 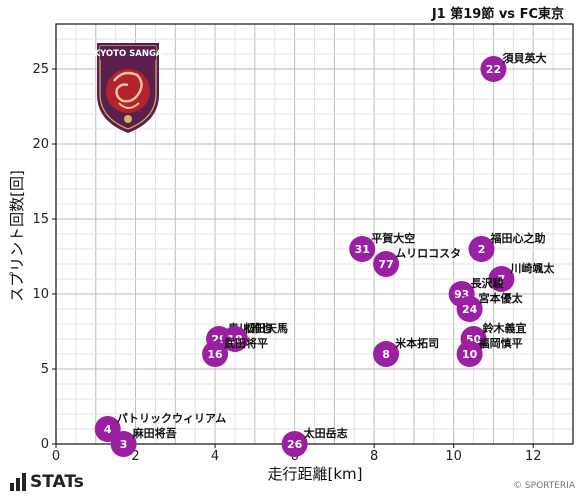 I want to click on point-number: 22, so click(x=493, y=69).